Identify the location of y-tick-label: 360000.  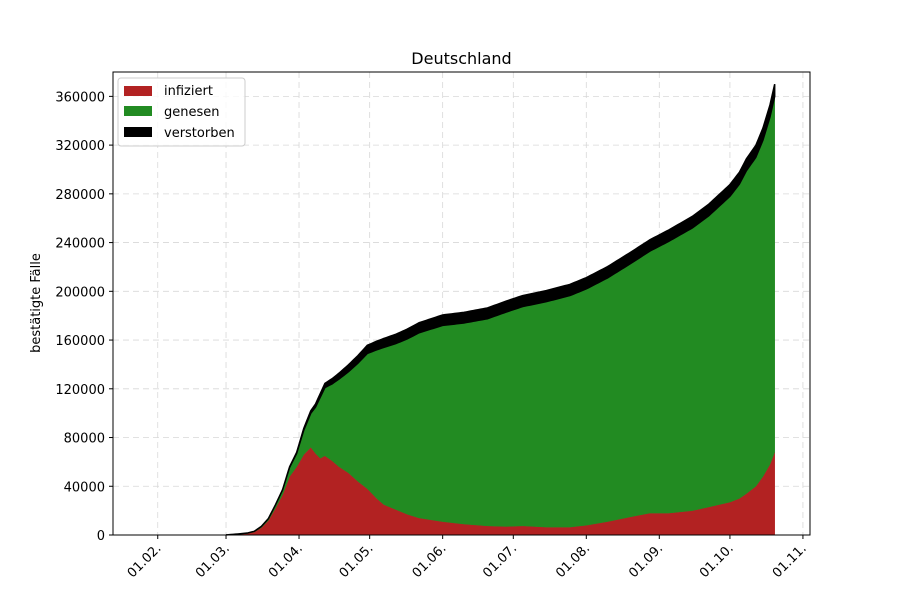
(80, 97).